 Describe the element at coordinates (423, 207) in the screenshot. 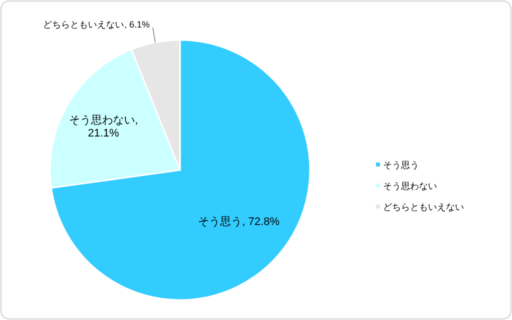

I see `legend-label: どちらともいえない` at that location.